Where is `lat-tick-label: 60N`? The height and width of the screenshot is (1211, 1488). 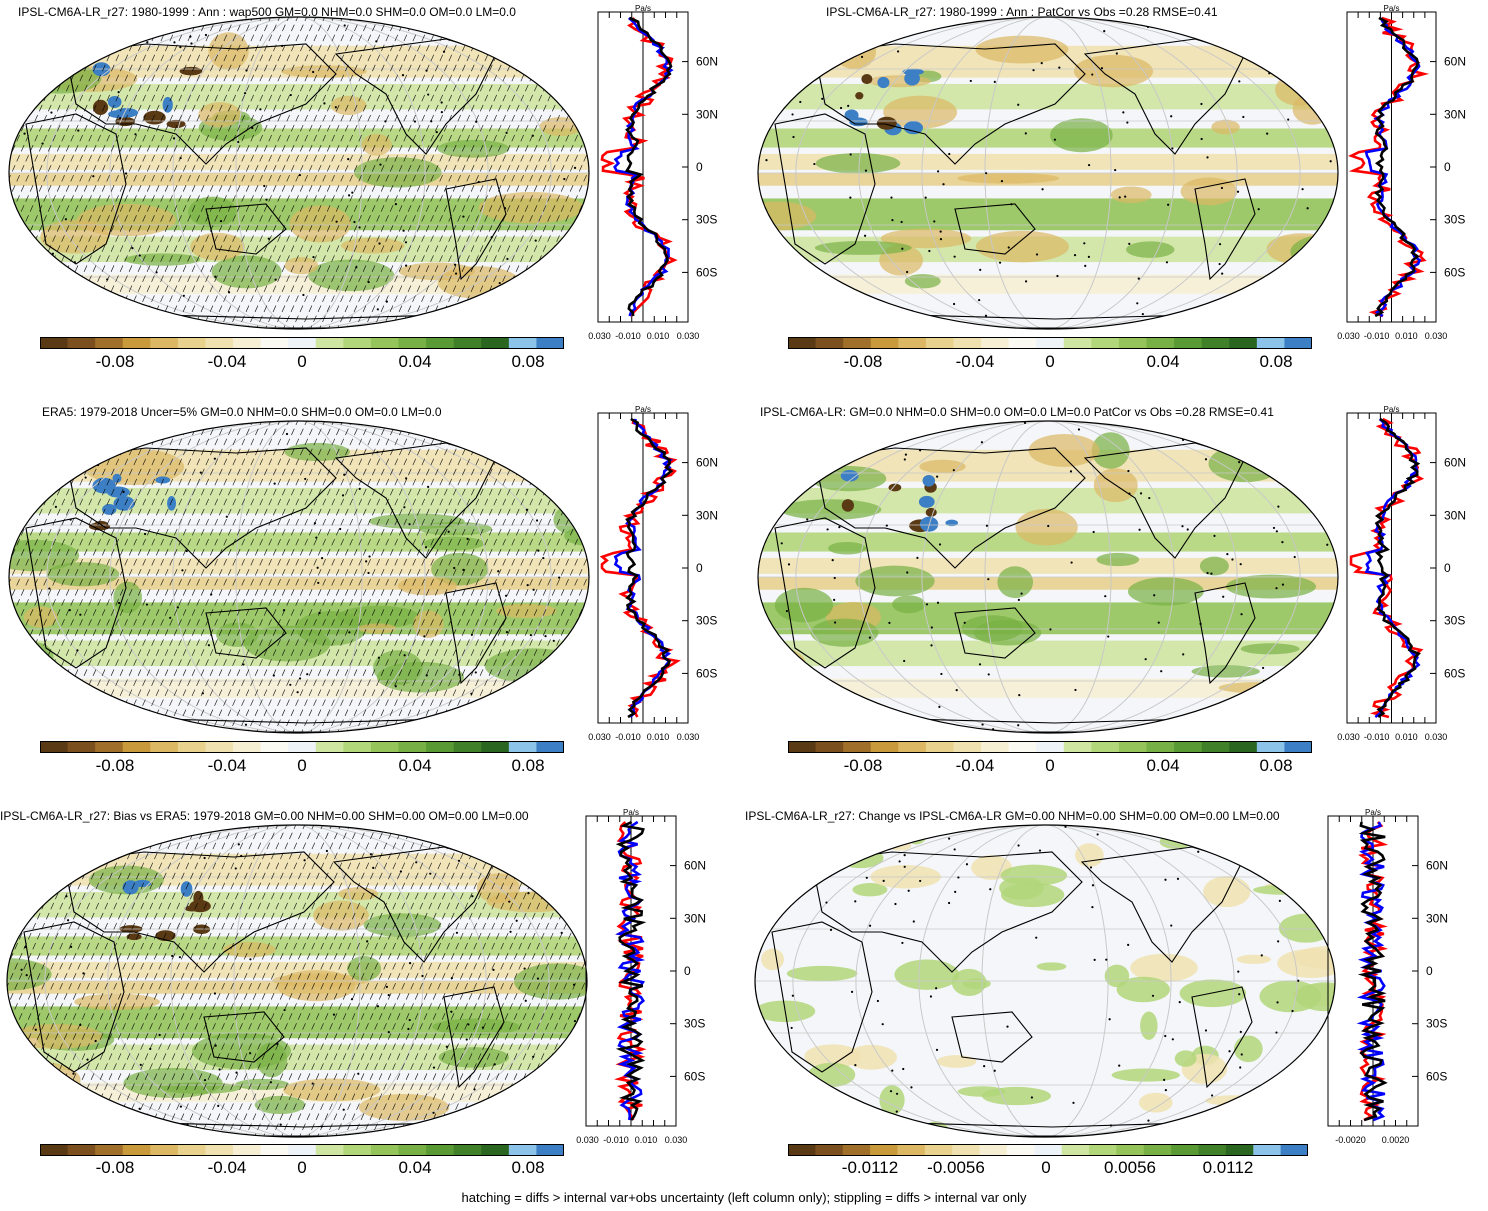
lat-tick-label: 60N is located at coordinates (695, 866).